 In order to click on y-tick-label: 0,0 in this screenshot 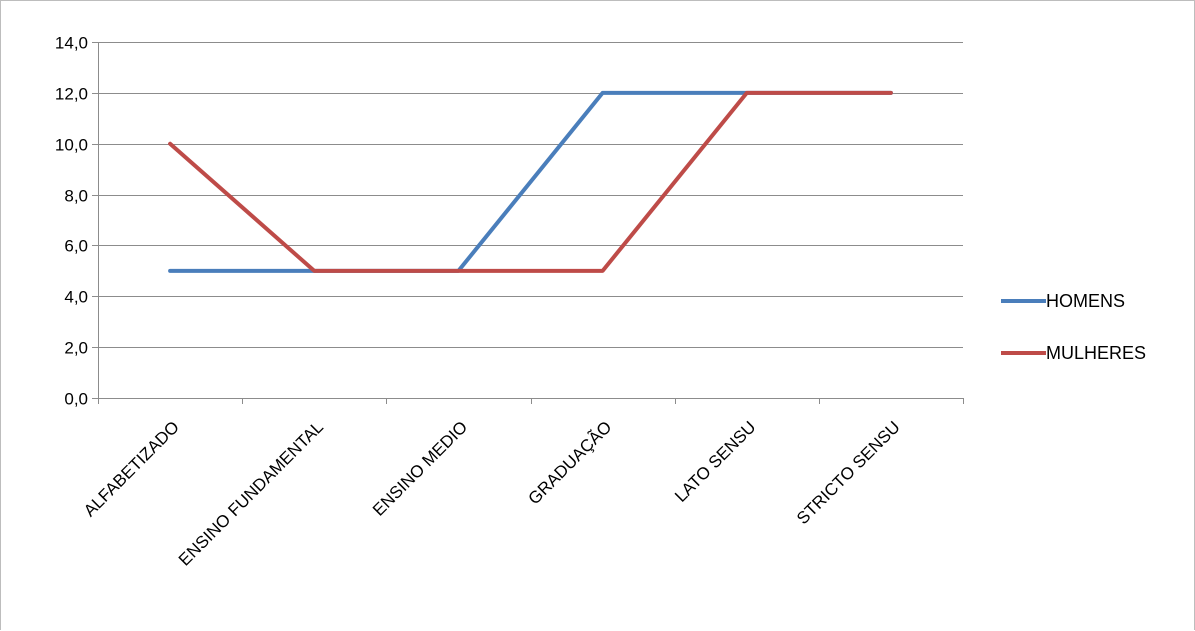, I will do `click(76, 399)`.